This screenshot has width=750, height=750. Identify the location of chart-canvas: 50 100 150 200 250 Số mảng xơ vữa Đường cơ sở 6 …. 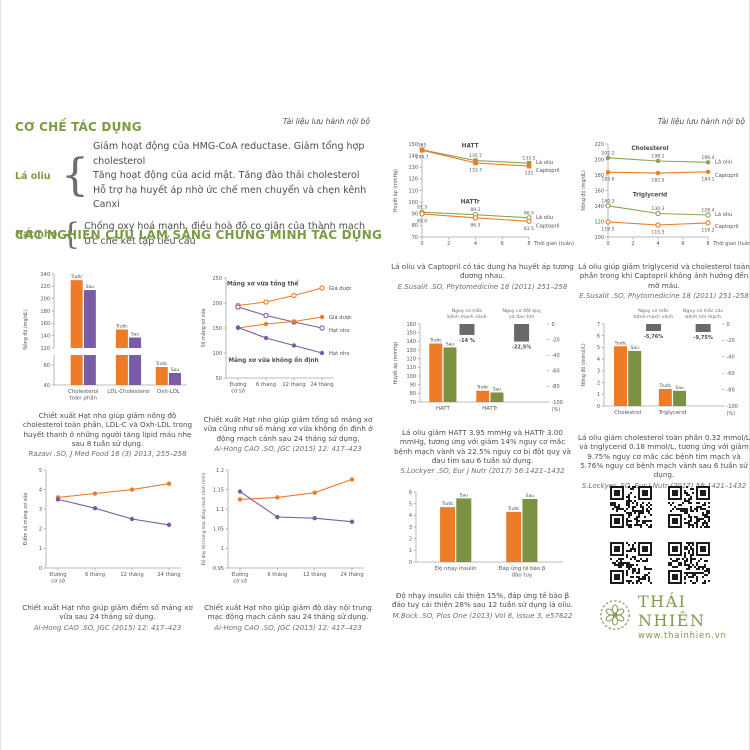
(288, 340).